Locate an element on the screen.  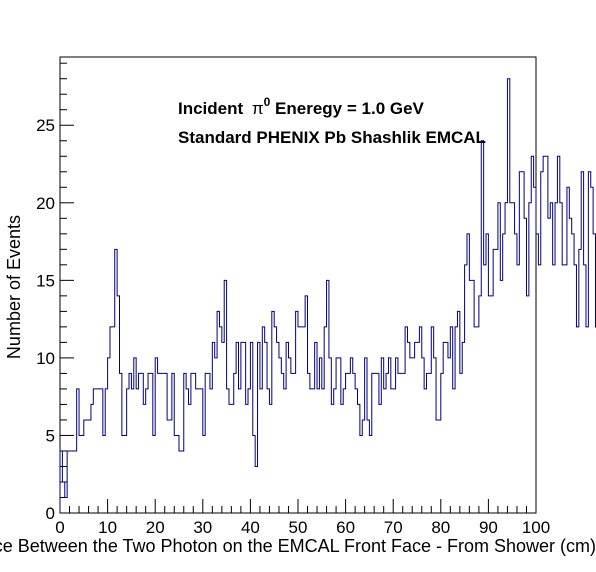
x-axis: 0 10 20 30 40 50 60 70 80 90 100 is located at coordinates (302, 518).